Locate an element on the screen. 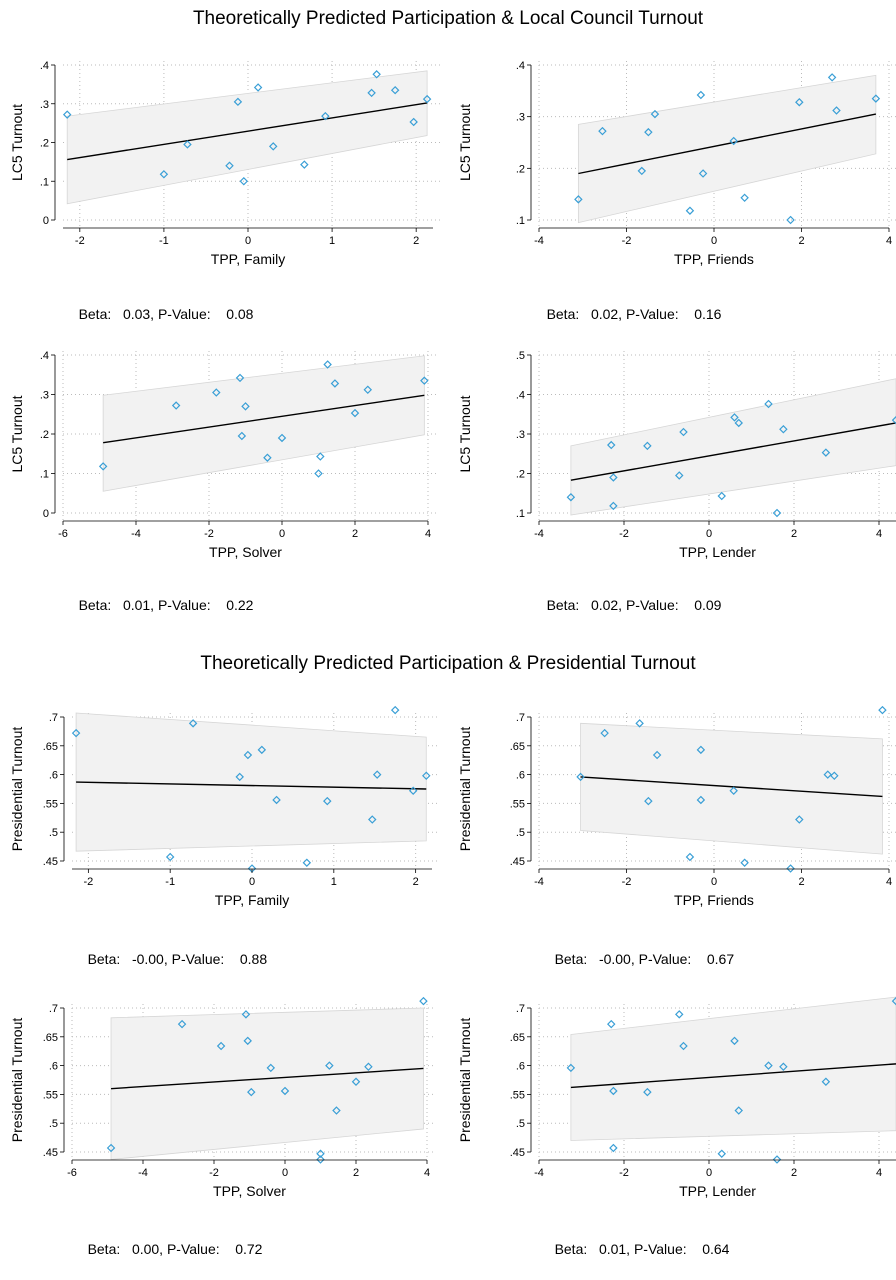 This screenshot has width=896, height=1280. y-tick-label: .55 is located at coordinates (517, 804).